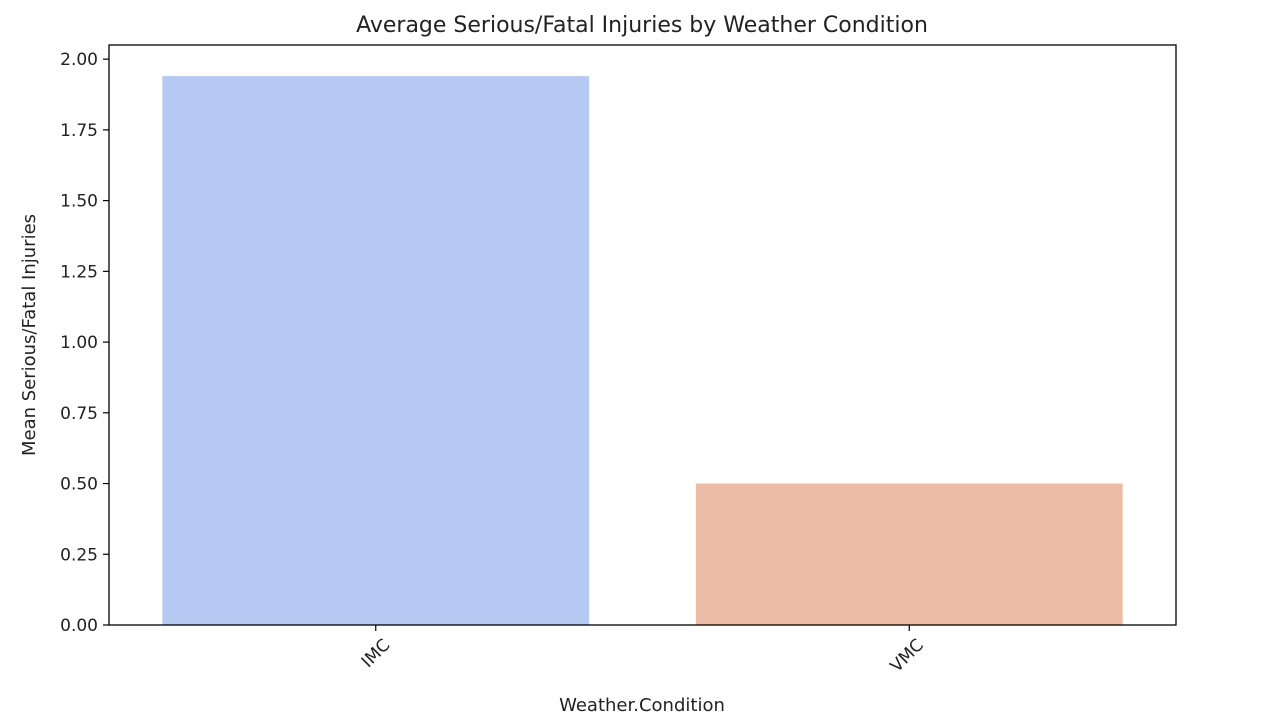 The image size is (1276, 718). I want to click on bar-vmc, so click(909, 554).